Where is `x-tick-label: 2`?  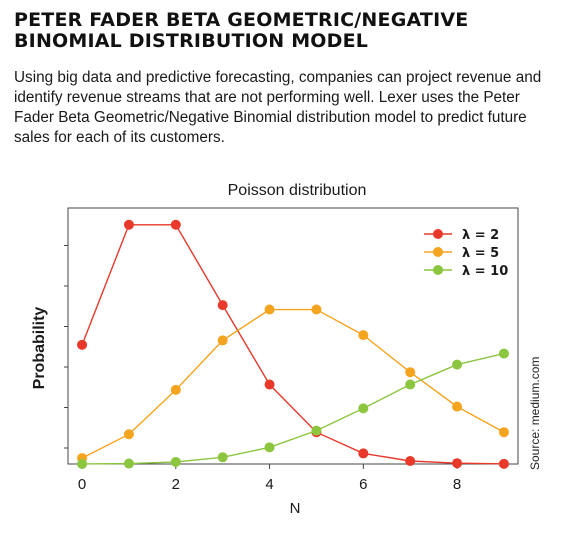 x-tick-label: 2 is located at coordinates (176, 484).